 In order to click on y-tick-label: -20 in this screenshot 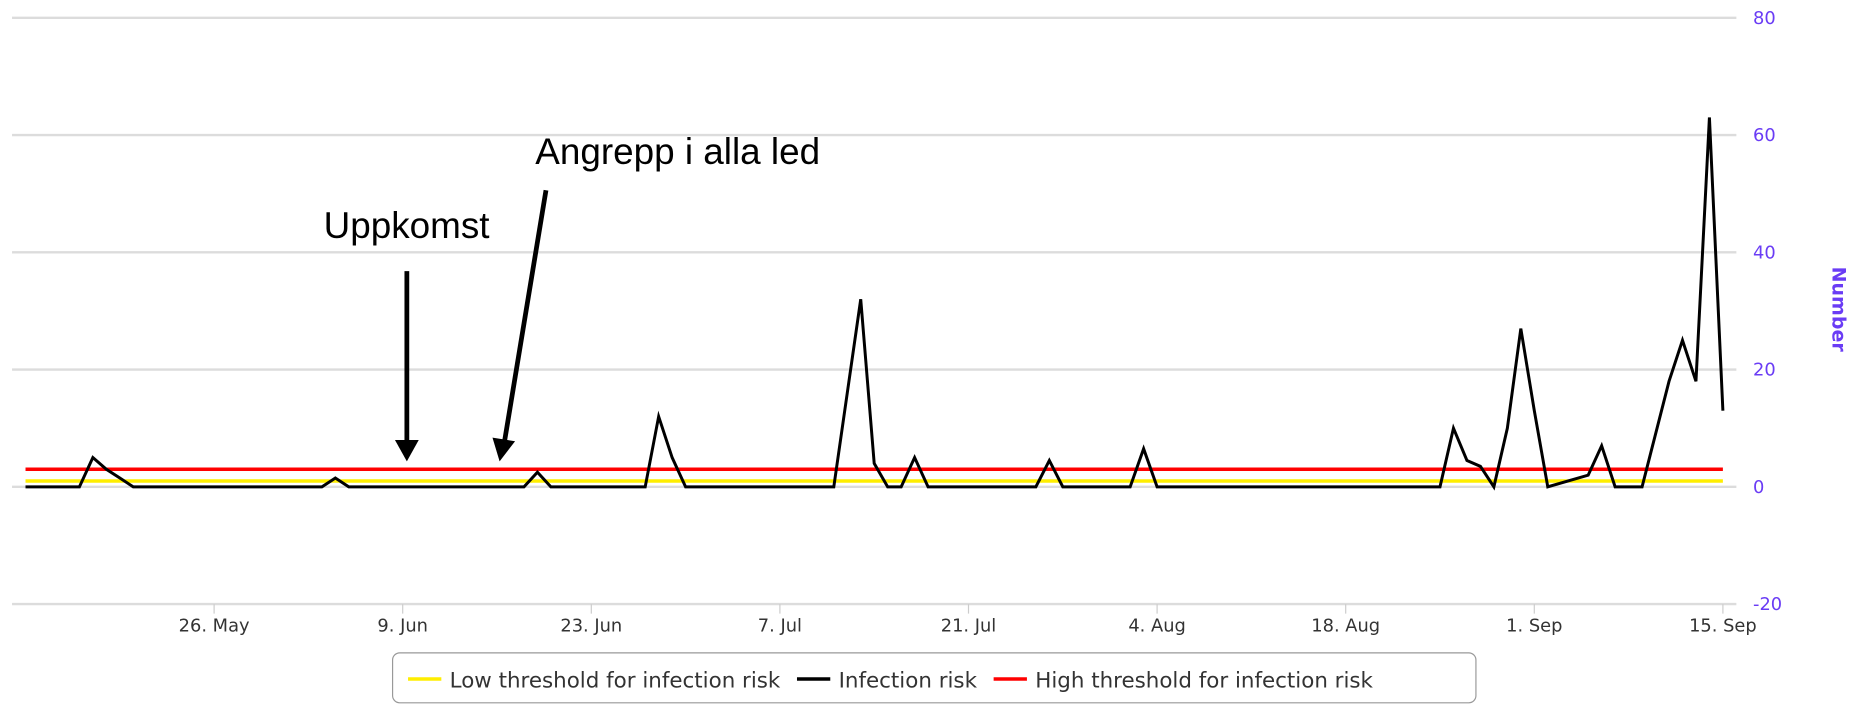, I will do `click(1767, 604)`.